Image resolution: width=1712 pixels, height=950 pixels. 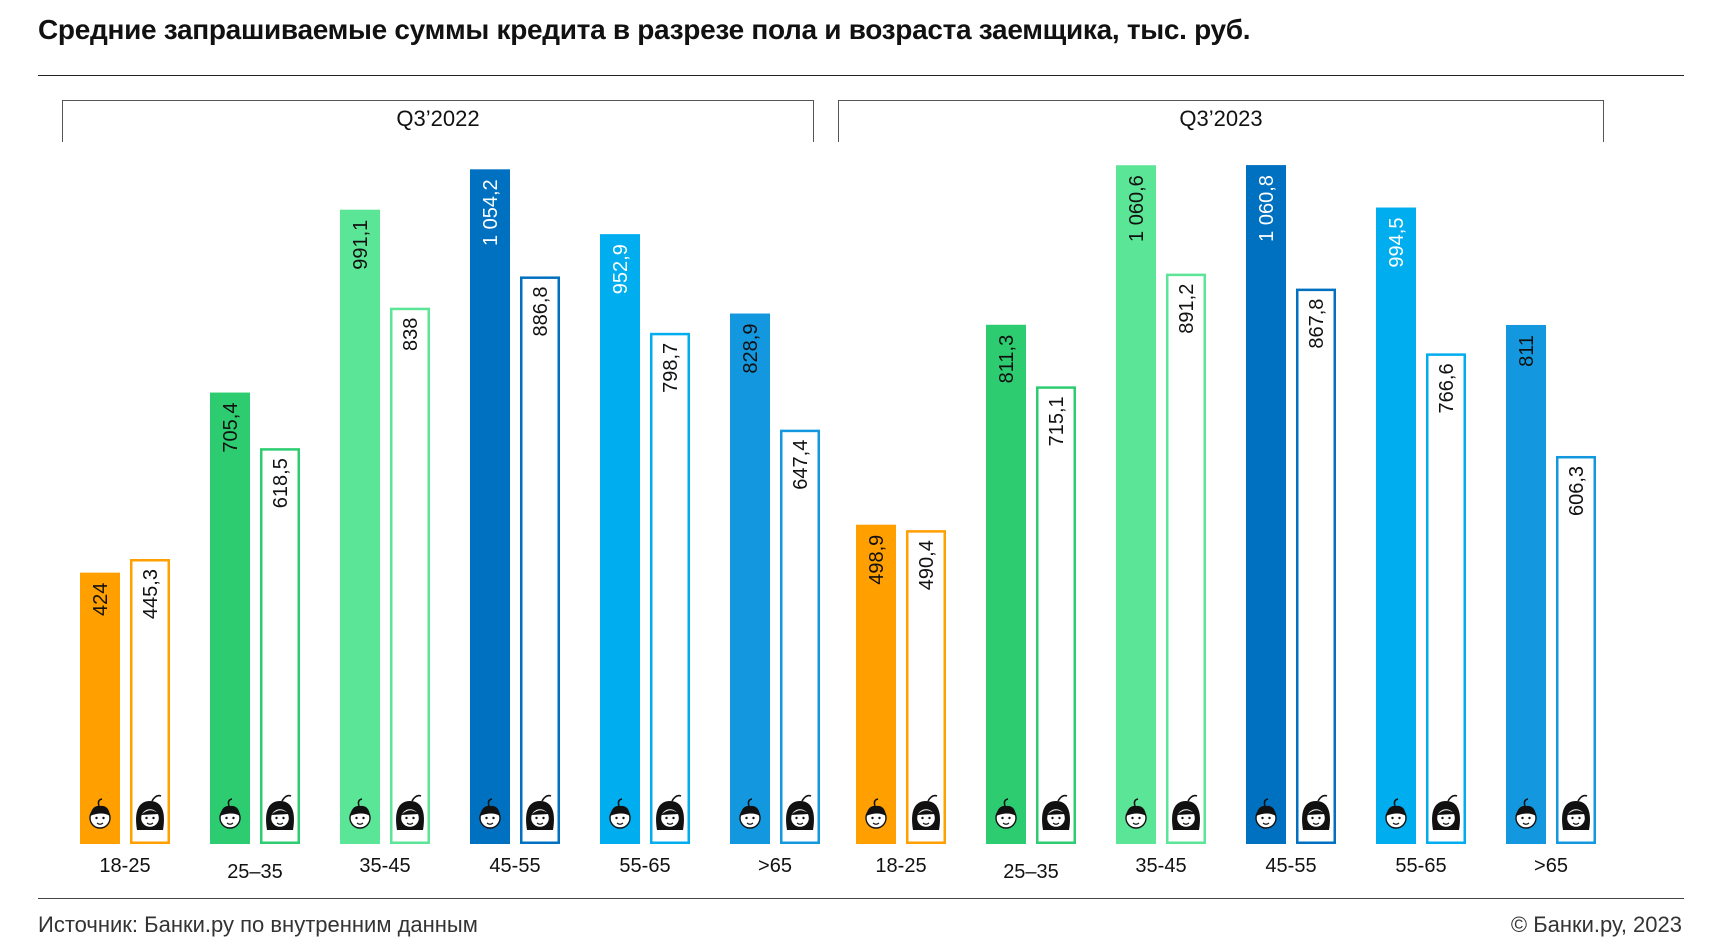 What do you see at coordinates (1031, 872) in the screenshot?
I see `category-label-1-1: 25–35` at bounding box center [1031, 872].